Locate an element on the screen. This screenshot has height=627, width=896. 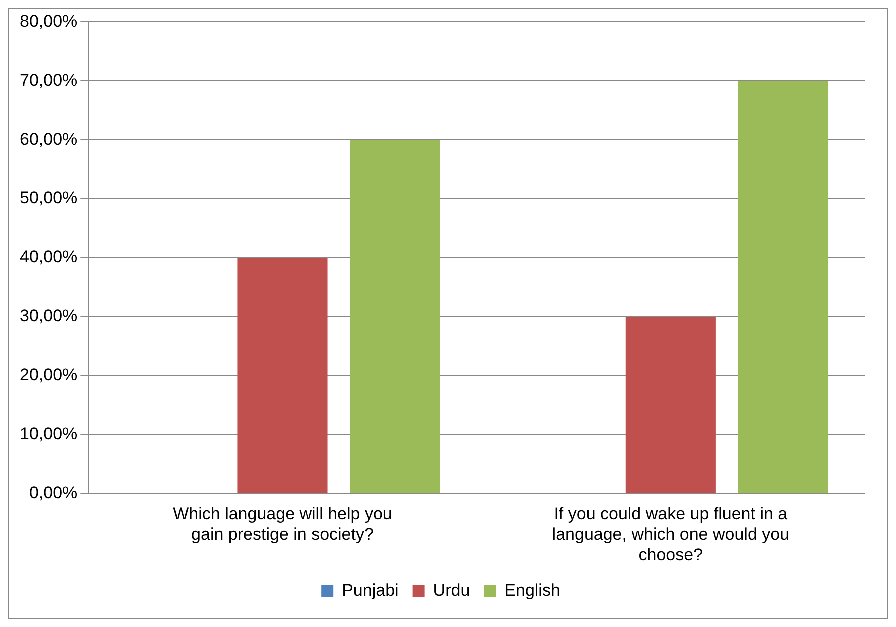
y-tick-label: 40,00% is located at coordinates (49, 257).